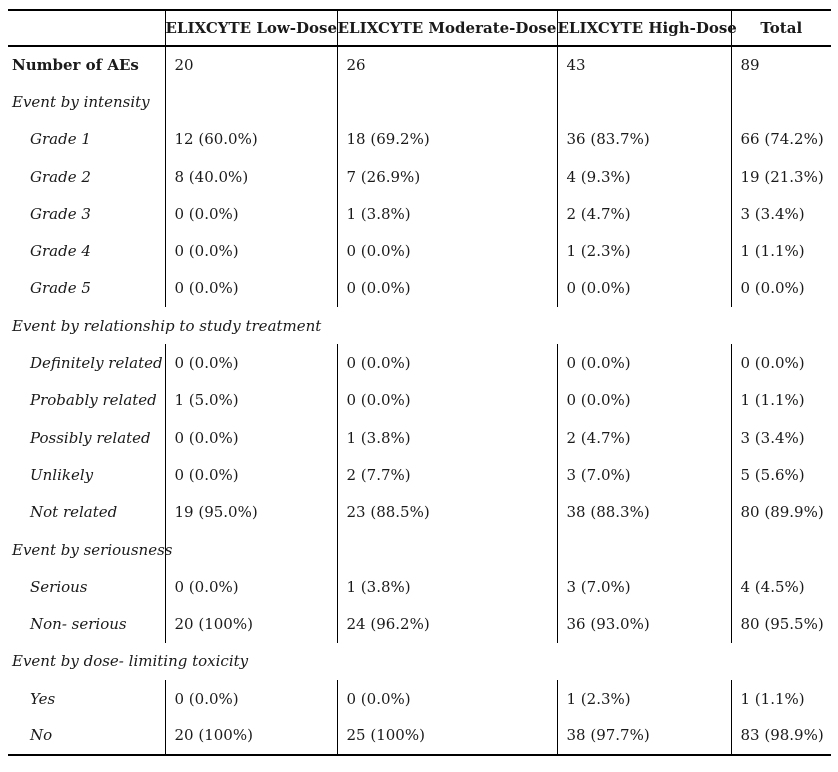 Image resolution: width=838 pixels, height=772 pixels. I want to click on corner-header-cell, so click(86, 28).